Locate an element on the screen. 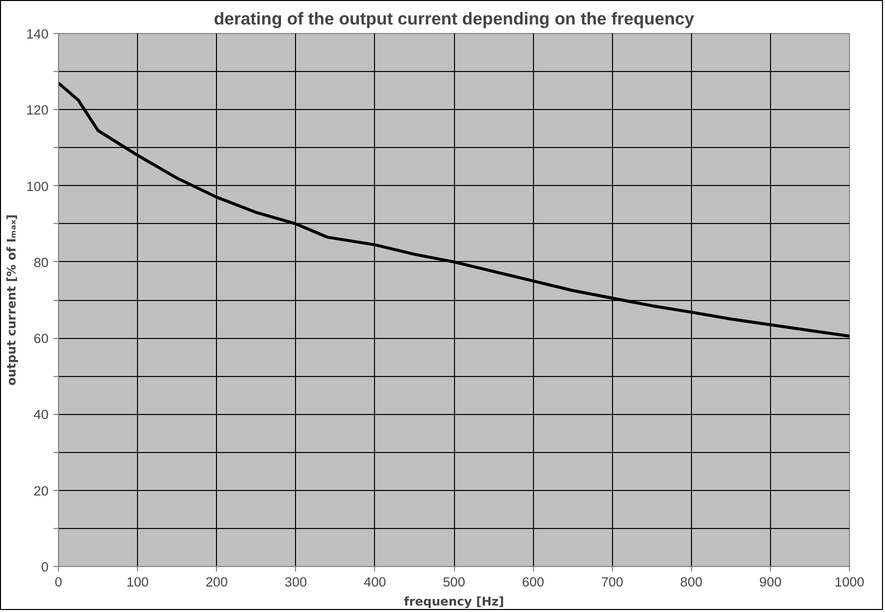  x-tick-label: 0 is located at coordinates (58, 582).